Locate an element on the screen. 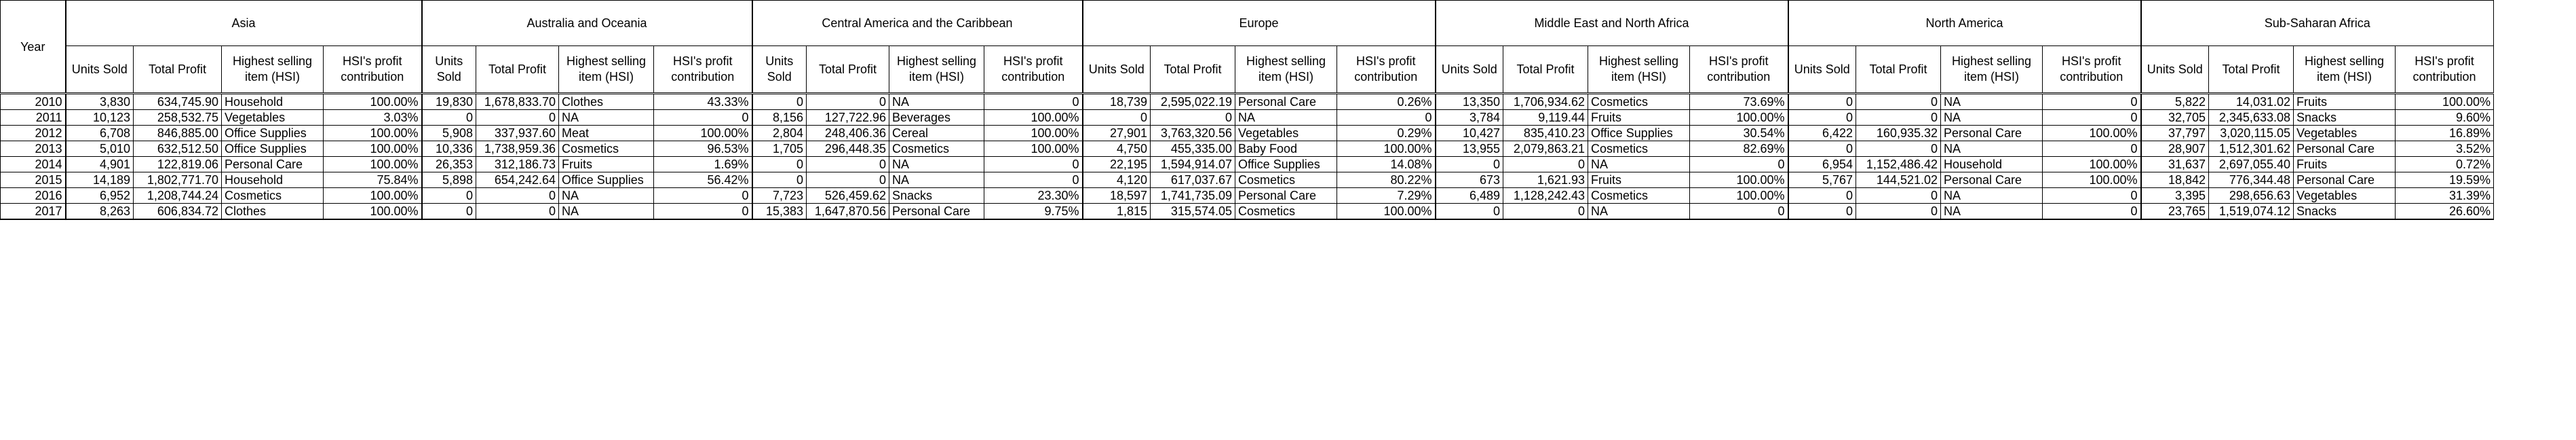 The width and height of the screenshot is (2576, 440). units-sold-cell: 27,901 is located at coordinates (1116, 133).